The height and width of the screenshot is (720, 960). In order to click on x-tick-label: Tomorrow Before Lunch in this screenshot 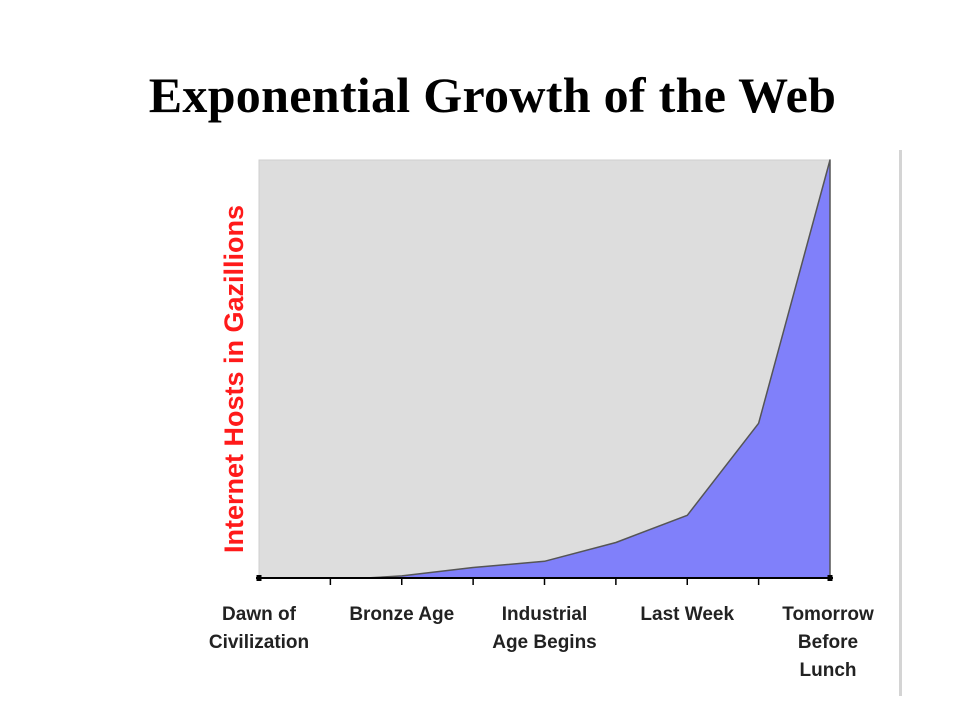, I will do `click(828, 642)`.